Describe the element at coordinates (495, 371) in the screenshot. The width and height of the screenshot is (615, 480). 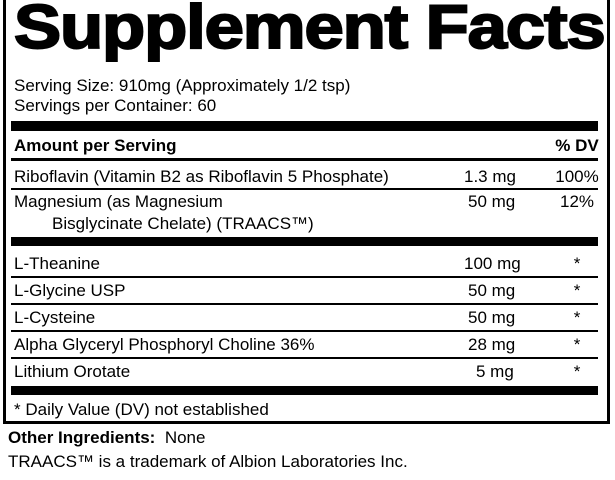
I see `ingredient-amount: 5 mg` at that location.